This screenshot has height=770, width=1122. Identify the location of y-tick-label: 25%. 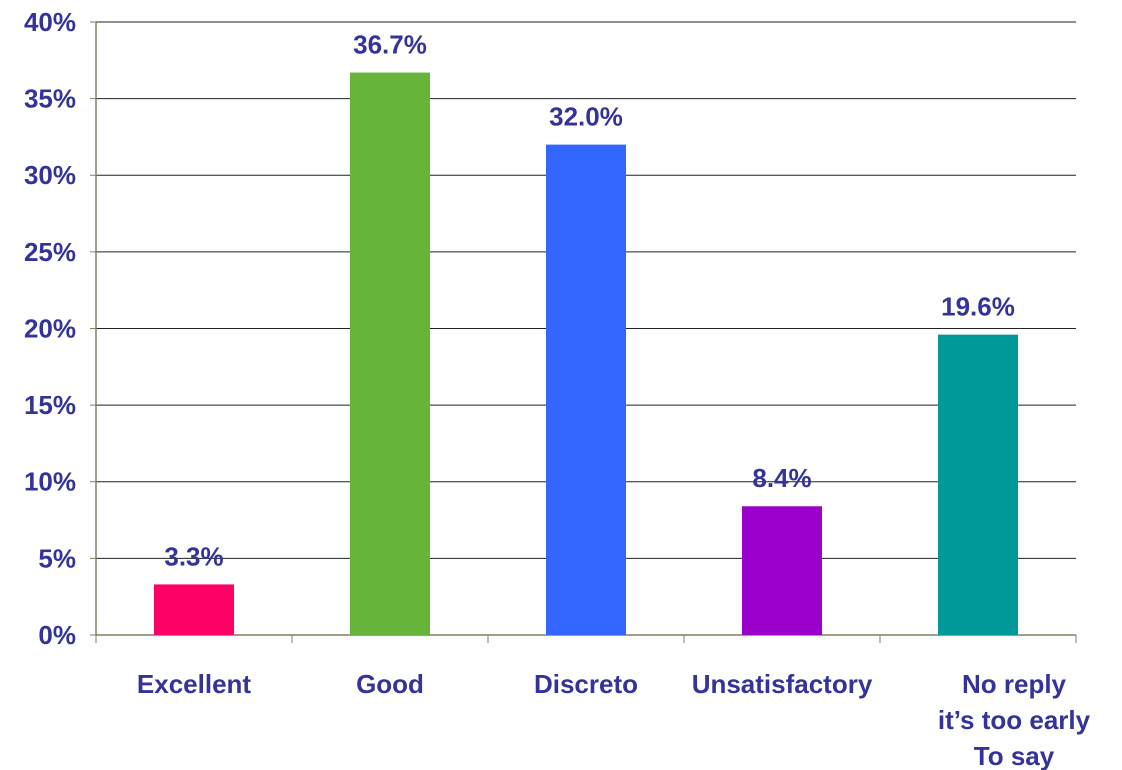
(50, 252).